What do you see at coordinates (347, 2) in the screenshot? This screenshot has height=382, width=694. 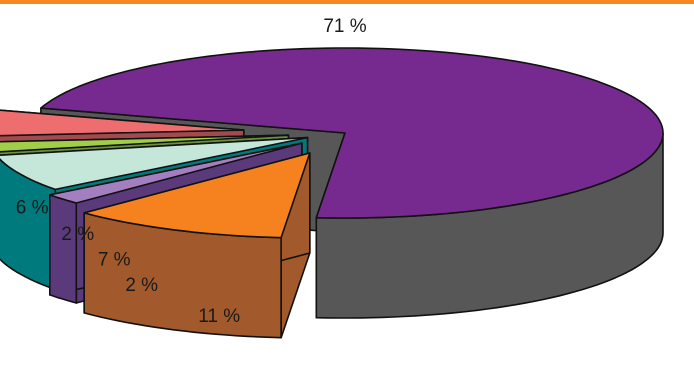 I see `top-accent-rule` at bounding box center [347, 2].